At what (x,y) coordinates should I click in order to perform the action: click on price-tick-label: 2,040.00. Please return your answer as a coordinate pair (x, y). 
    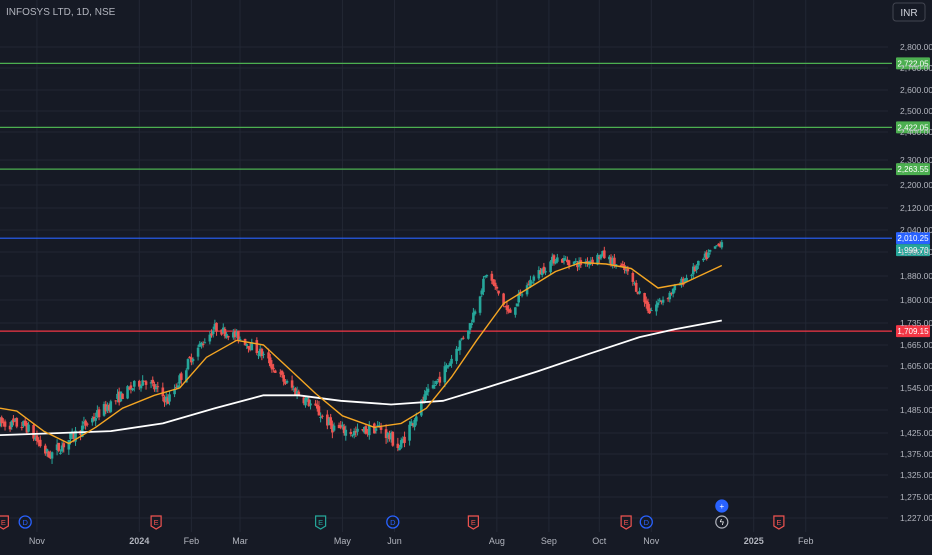
    Looking at the image, I should click on (916, 230).